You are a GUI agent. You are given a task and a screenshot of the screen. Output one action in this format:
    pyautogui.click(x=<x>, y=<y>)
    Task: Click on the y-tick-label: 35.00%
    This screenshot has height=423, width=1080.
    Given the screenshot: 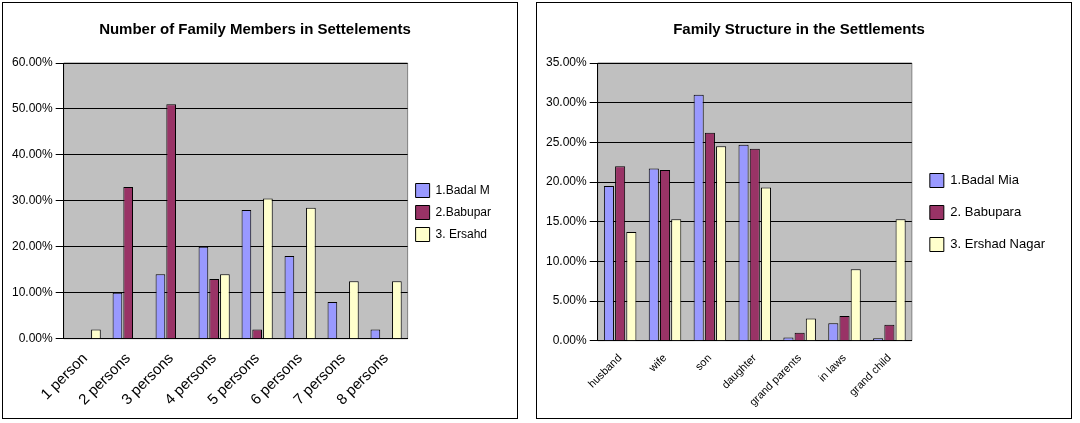 What is the action you would take?
    pyautogui.click(x=567, y=62)
    